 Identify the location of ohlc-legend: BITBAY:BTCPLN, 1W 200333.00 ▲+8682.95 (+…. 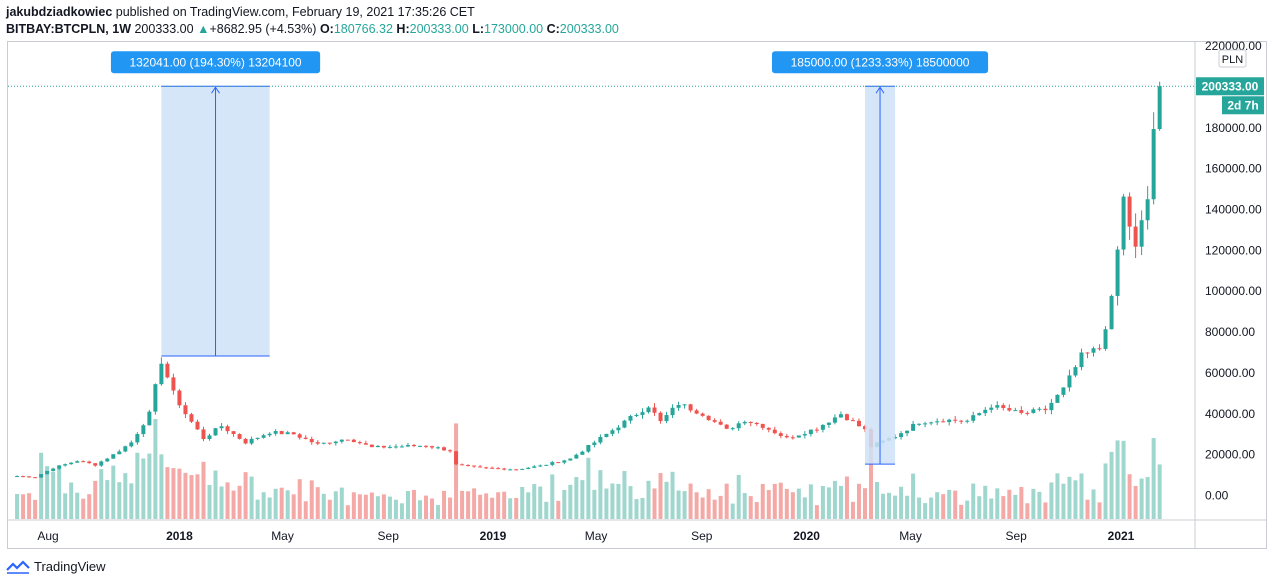
(312, 29).